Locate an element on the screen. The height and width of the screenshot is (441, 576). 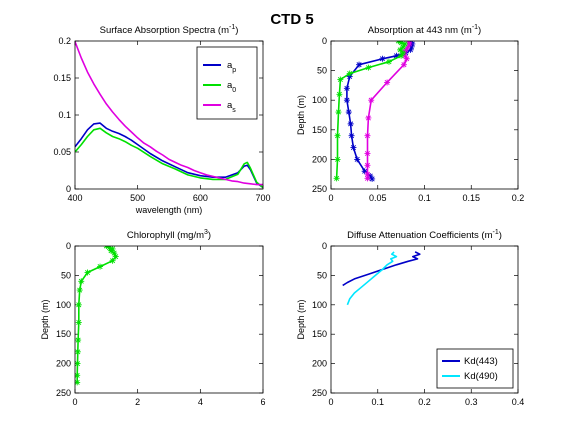
diffuse-attenuation-legend-label: Kd(443) is located at coordinates (481, 361).